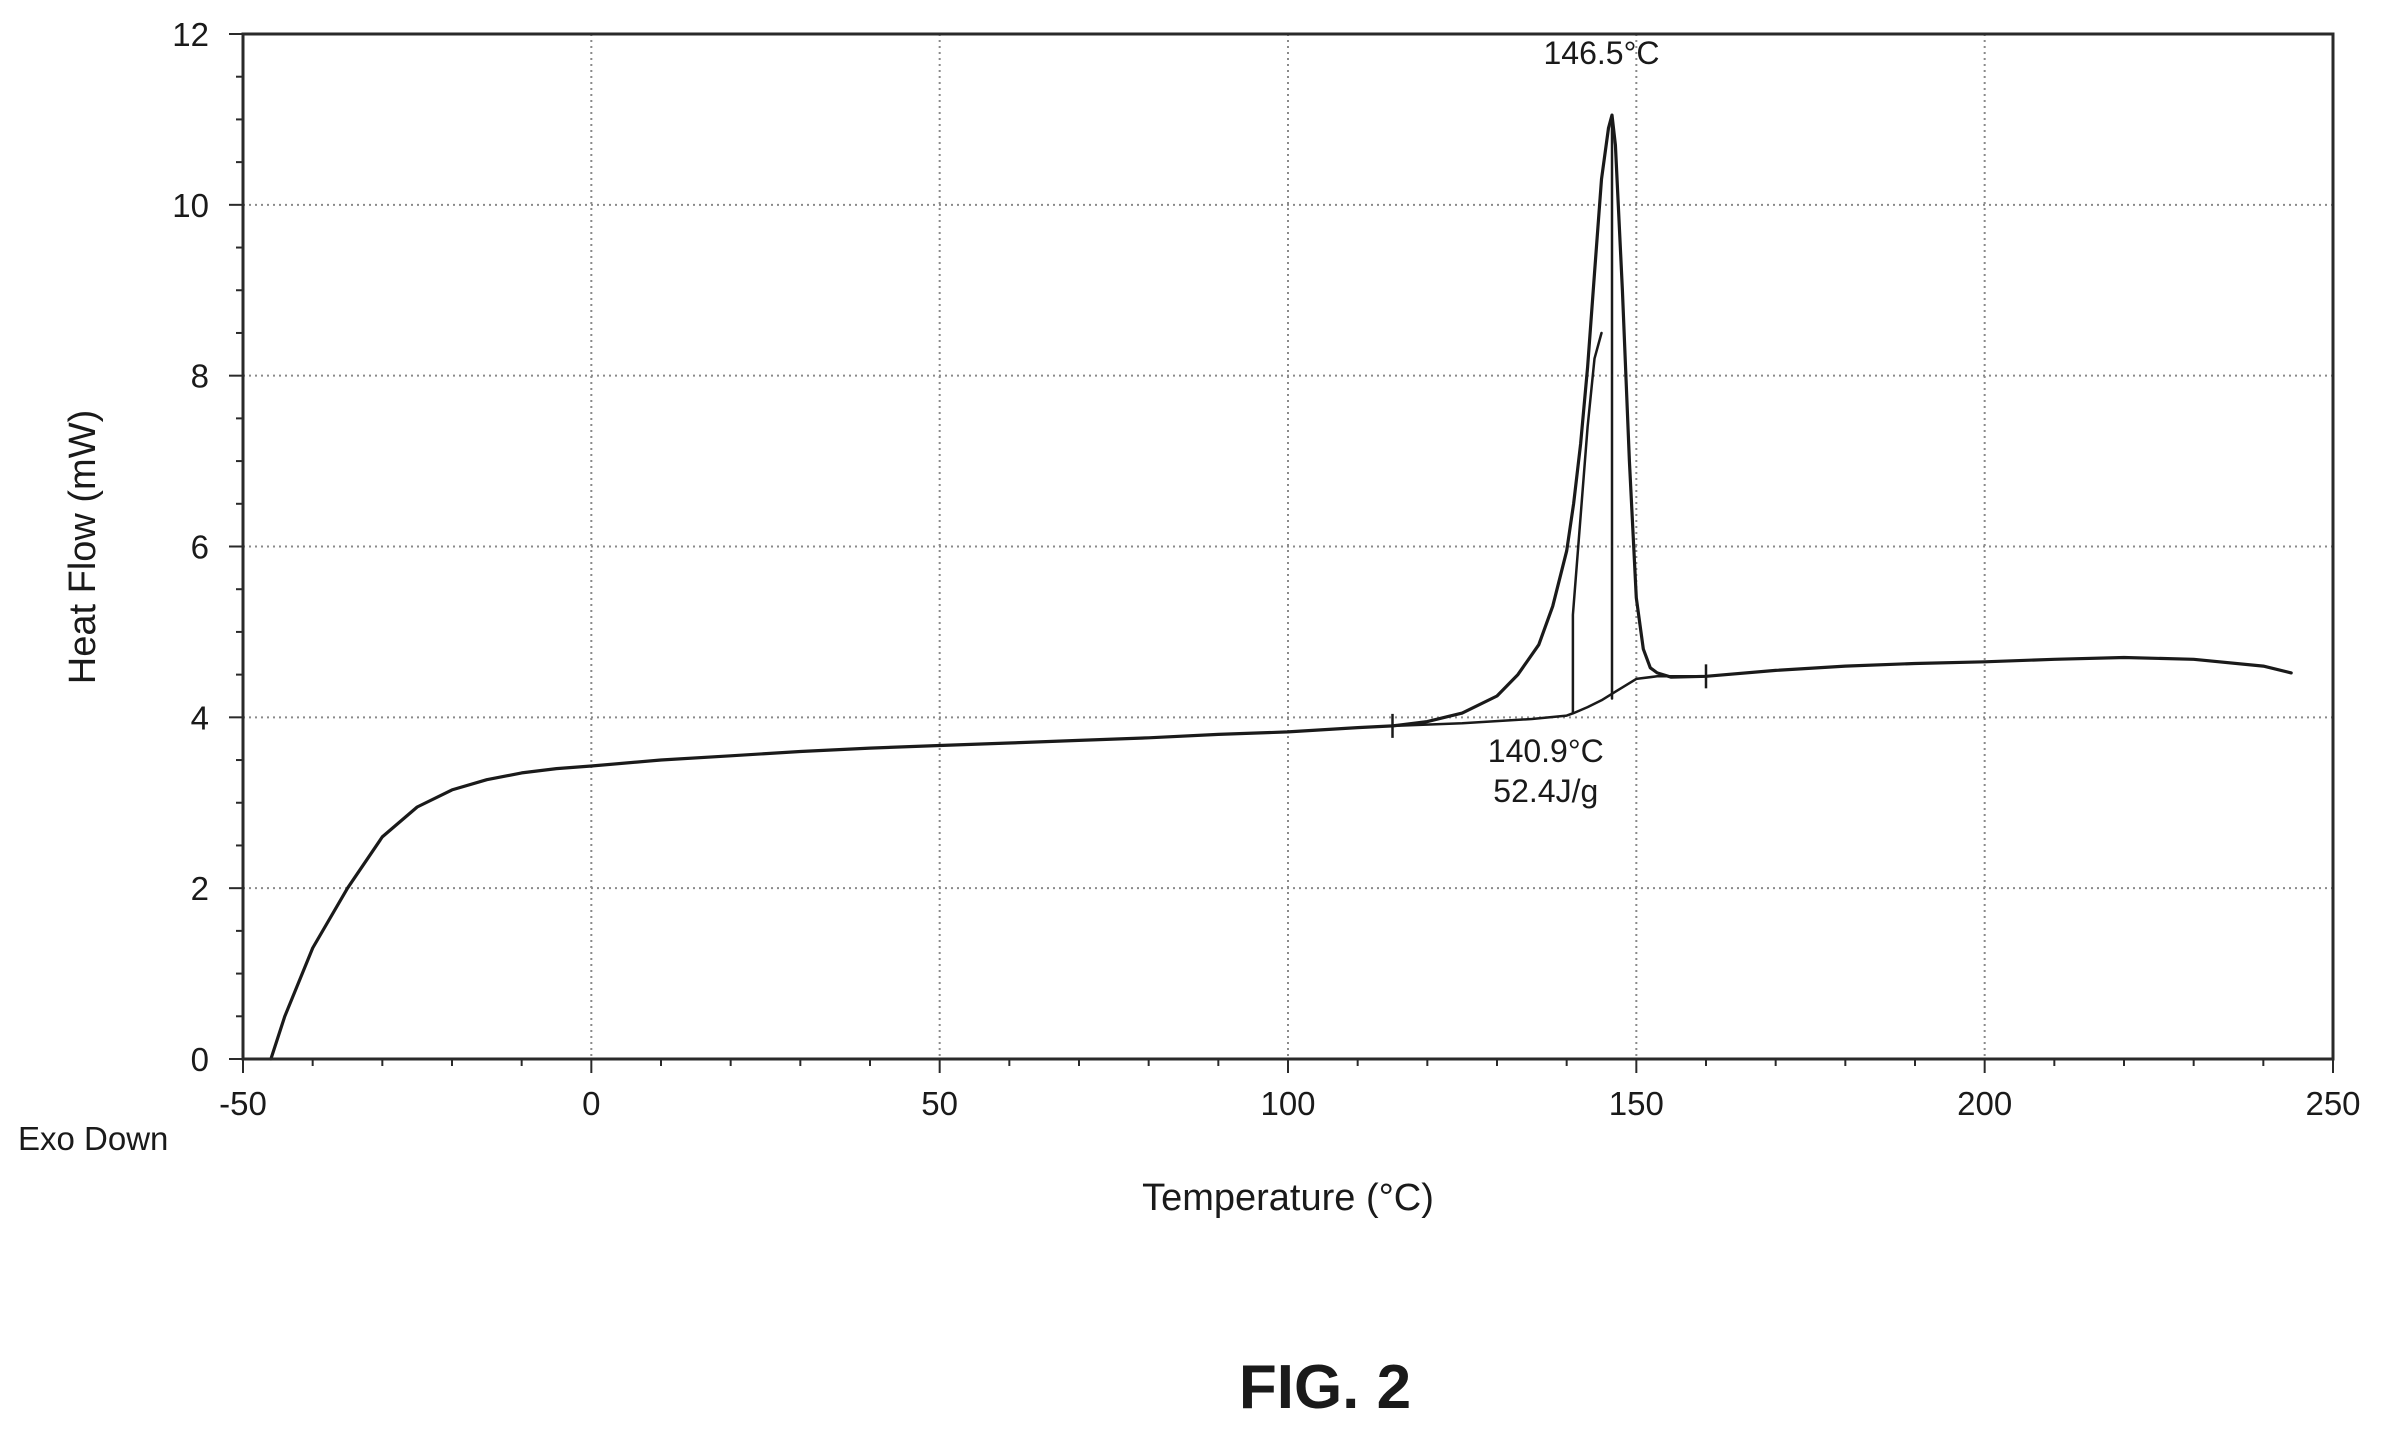  I want to click on annotation-line: 146.5°C, so click(1602, 53).